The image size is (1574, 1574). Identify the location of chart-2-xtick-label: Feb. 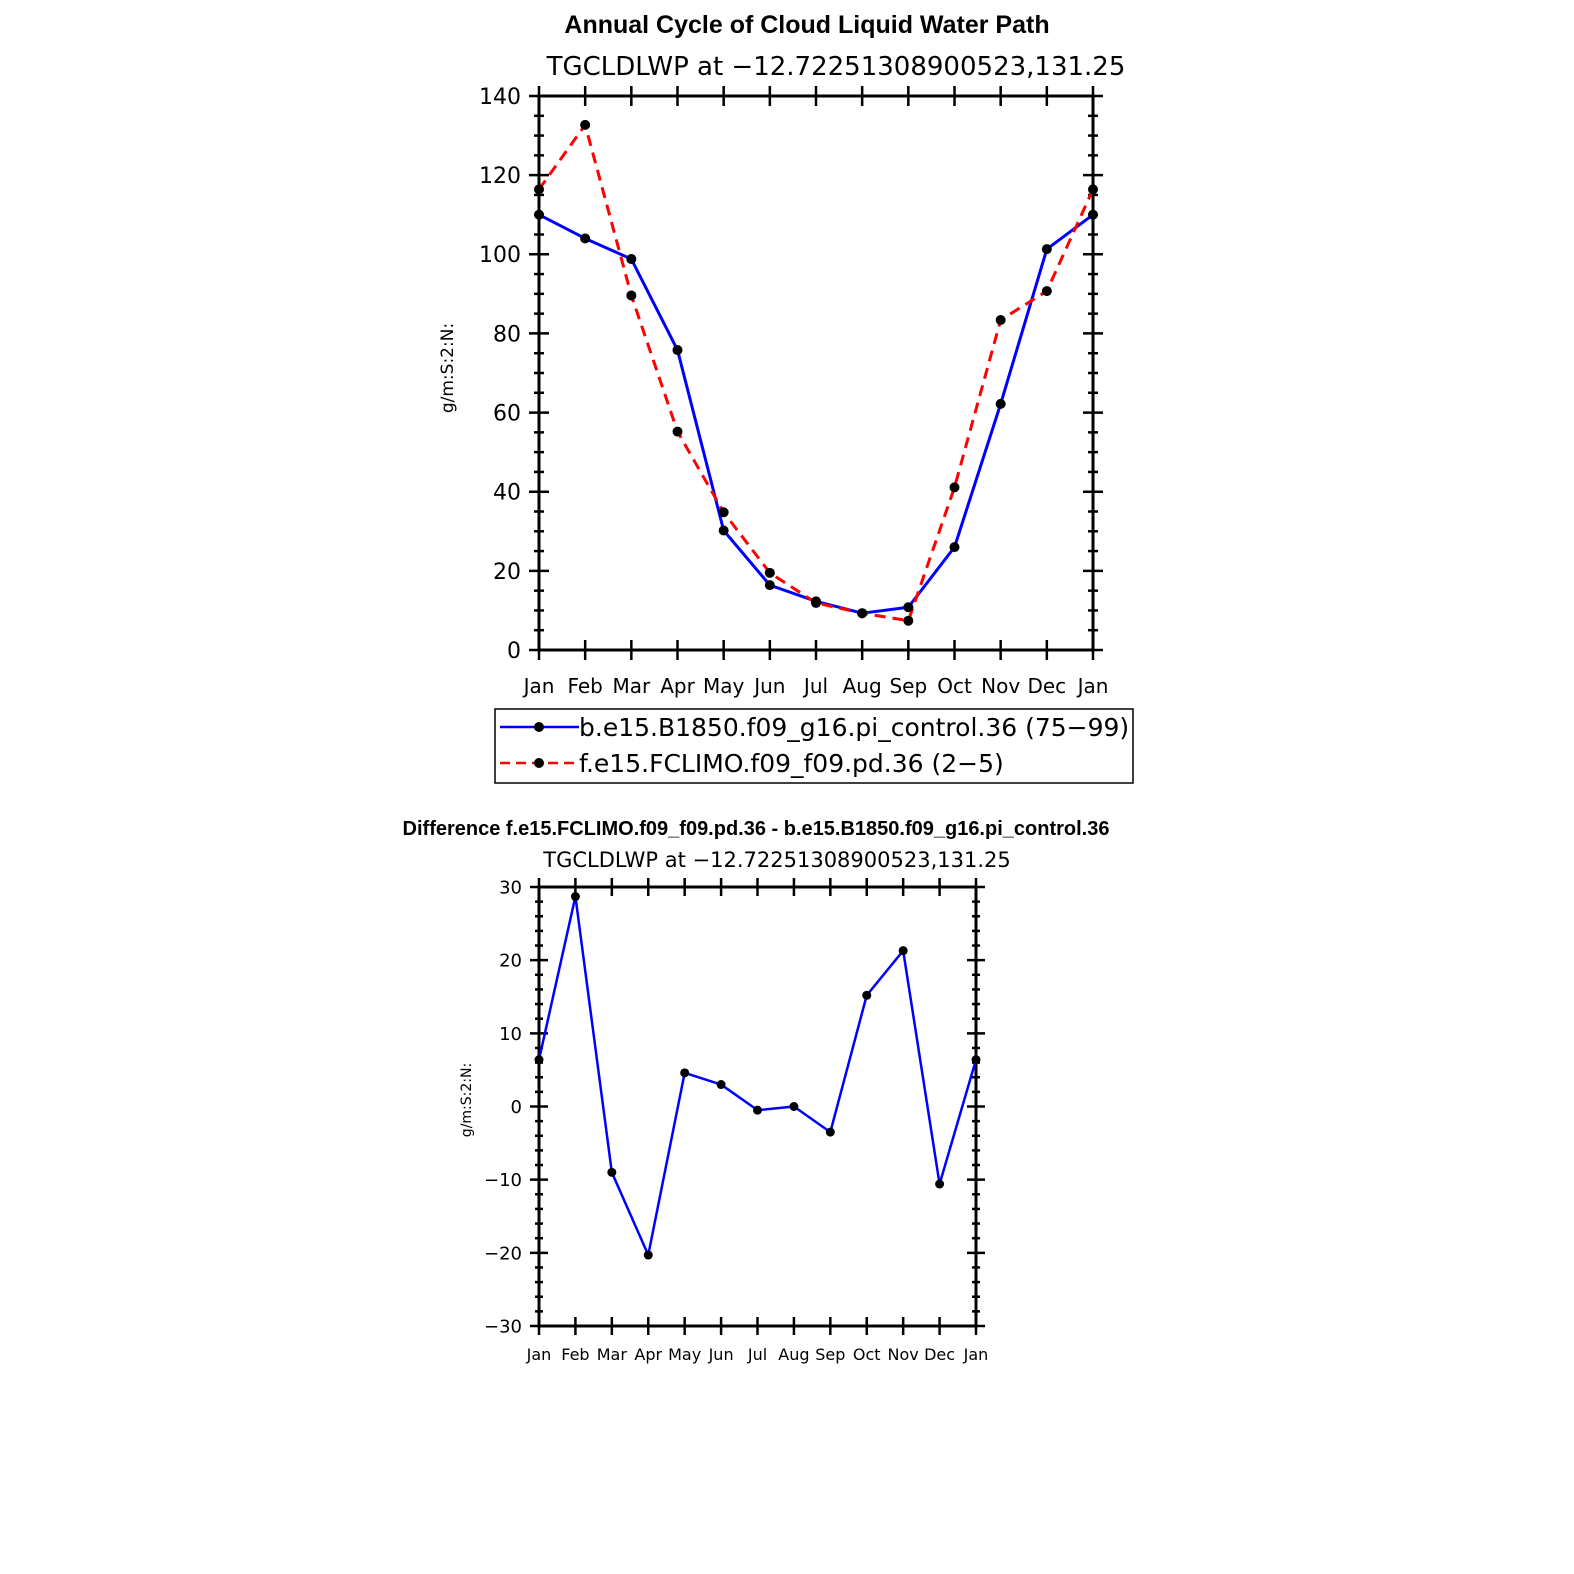
(575, 1354).